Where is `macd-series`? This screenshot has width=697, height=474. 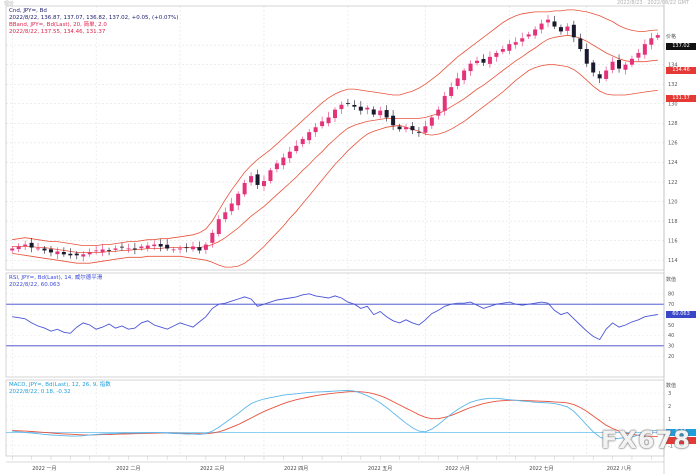
macd-series is located at coordinates (335, 415).